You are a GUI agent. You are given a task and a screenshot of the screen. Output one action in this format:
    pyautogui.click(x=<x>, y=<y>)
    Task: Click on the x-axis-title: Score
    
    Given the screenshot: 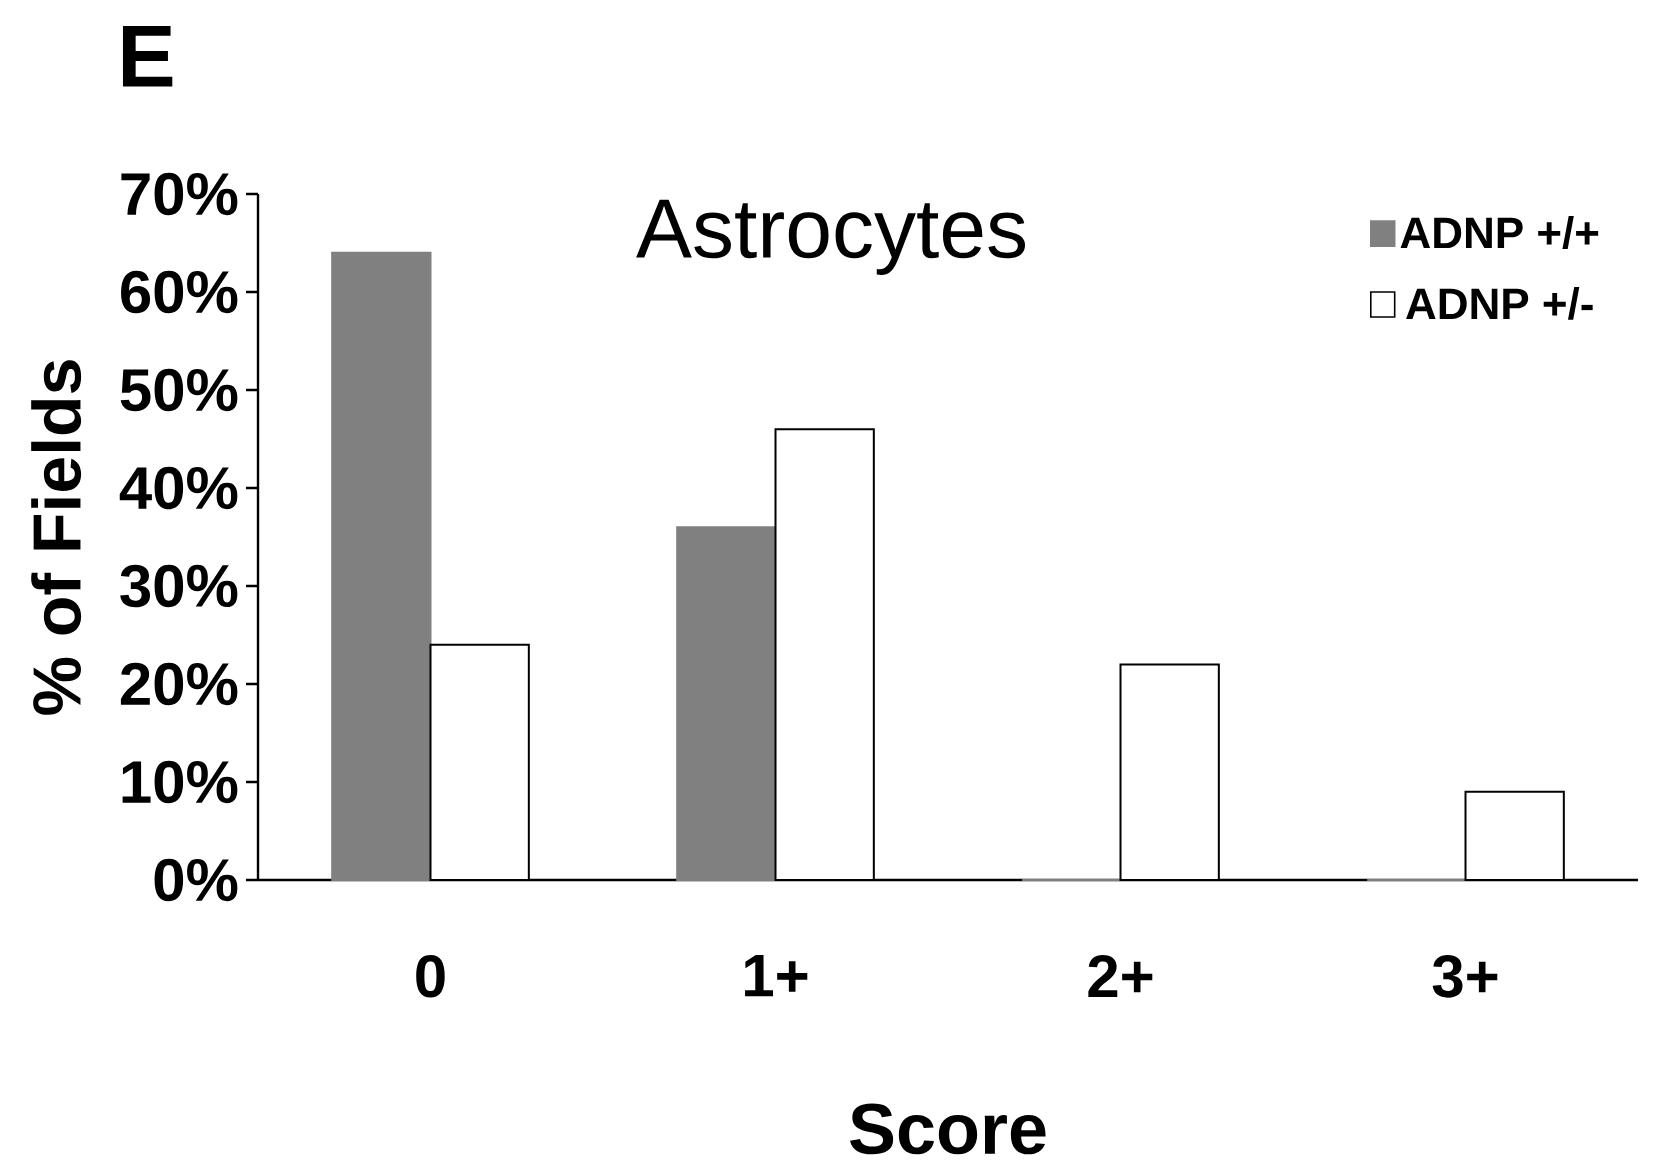 What is the action you would take?
    pyautogui.click(x=948, y=1129)
    